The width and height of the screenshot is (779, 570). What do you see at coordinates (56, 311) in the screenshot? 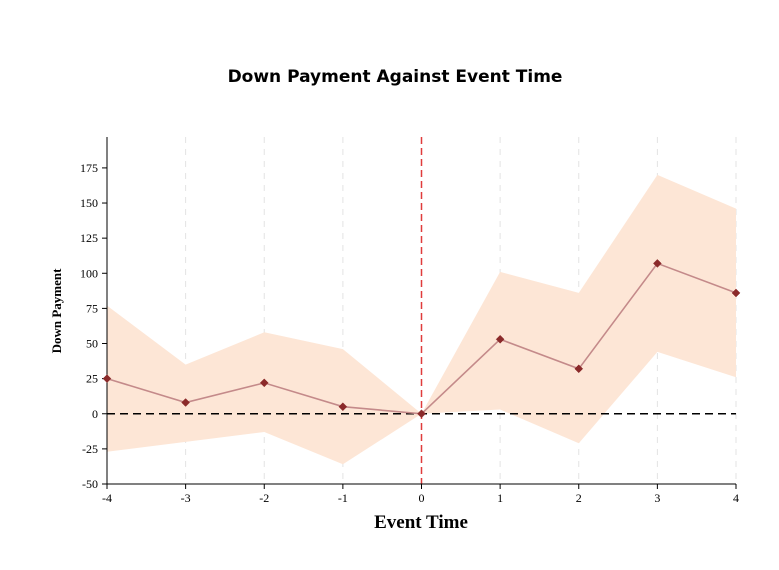
I see `y-axis-label: Down Payment` at bounding box center [56, 311].